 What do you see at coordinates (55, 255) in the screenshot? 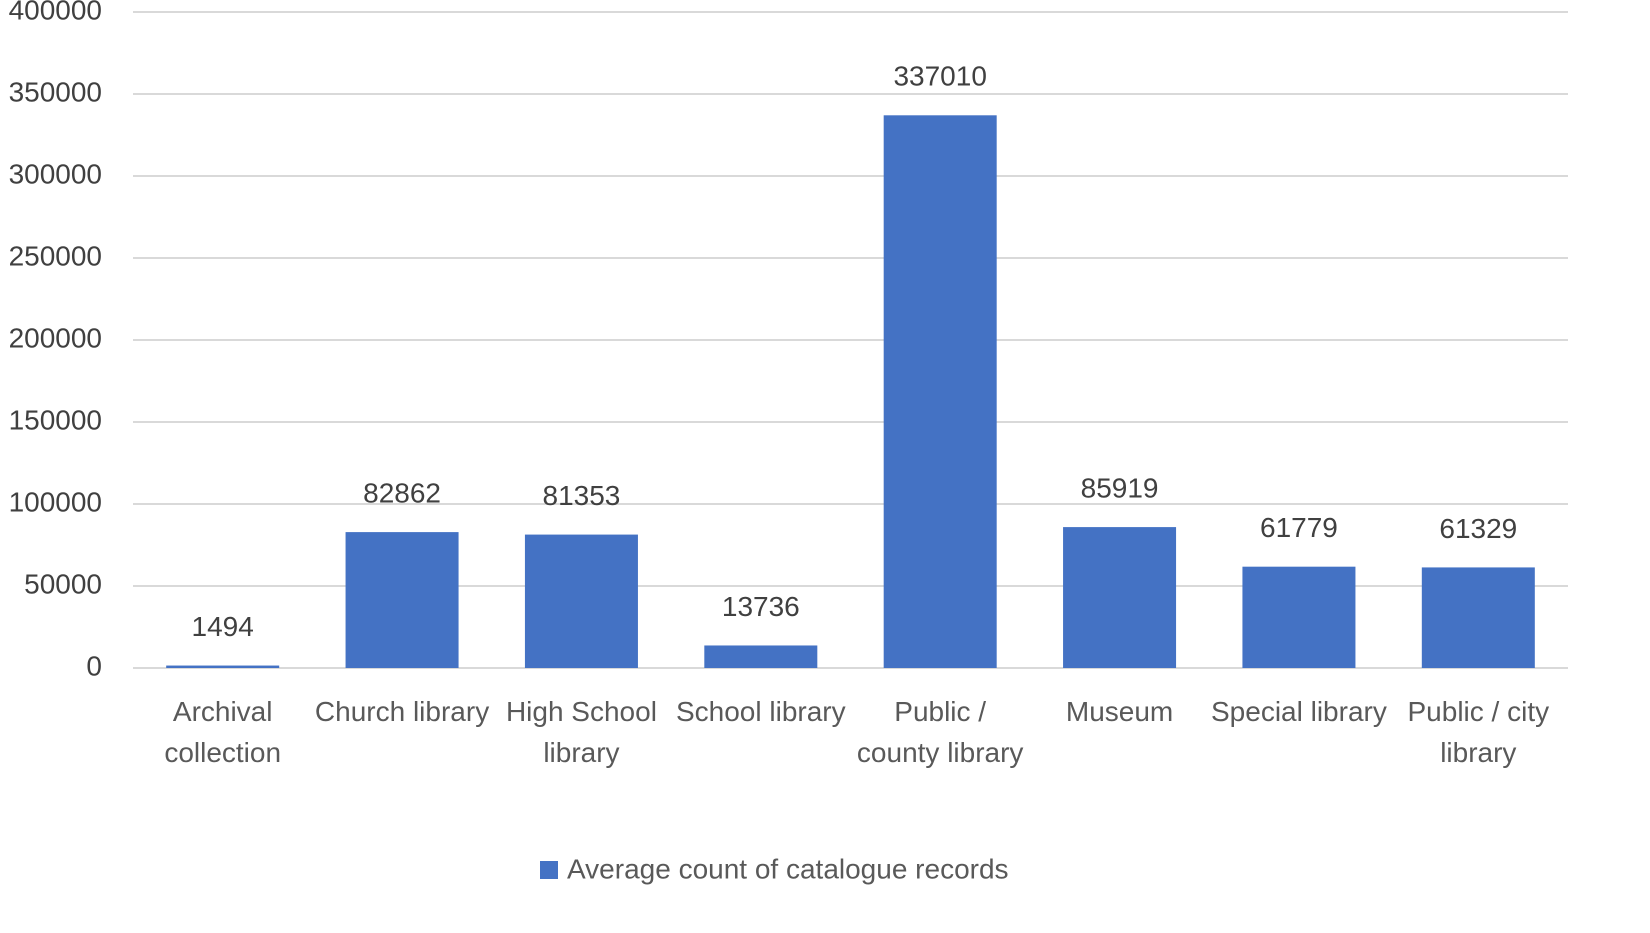
I see `y-tick-label: 250000` at bounding box center [55, 255].